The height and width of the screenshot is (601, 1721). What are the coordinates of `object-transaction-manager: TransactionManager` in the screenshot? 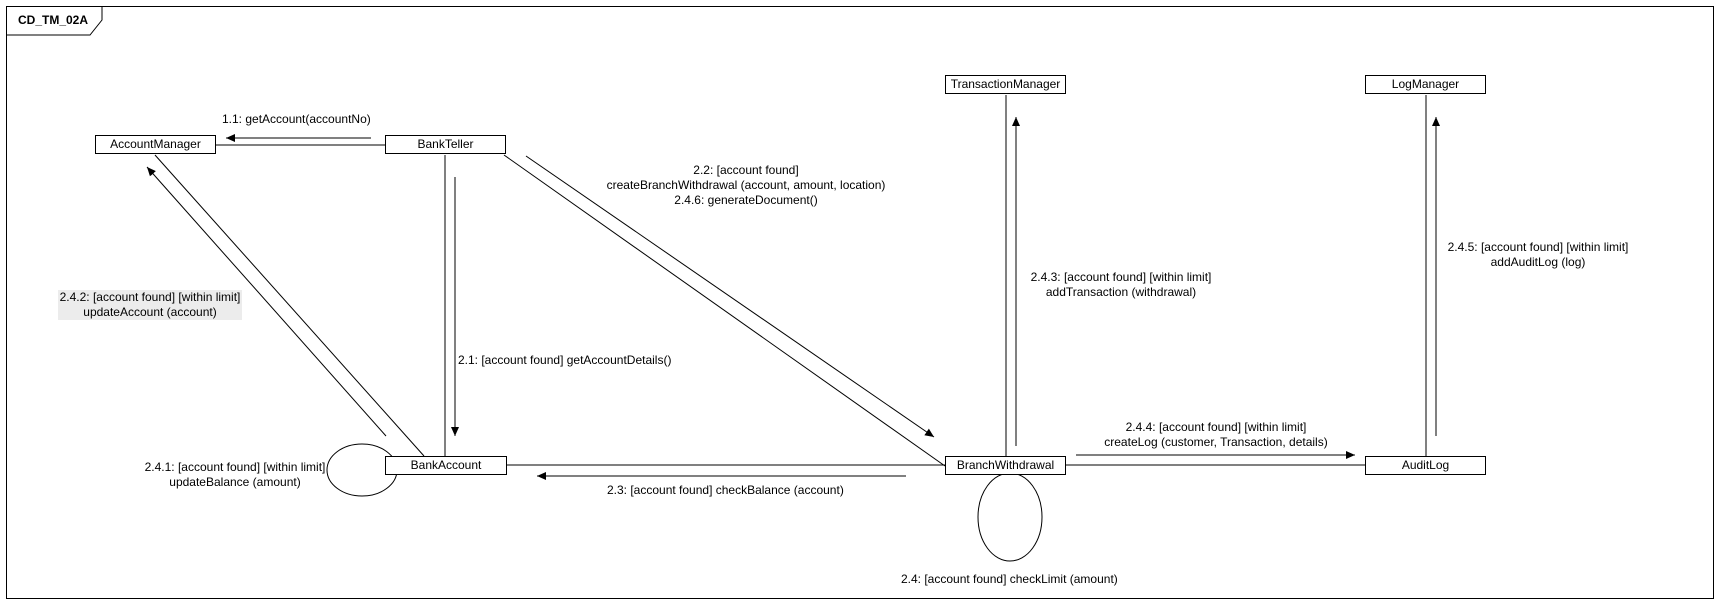 It's located at (1005, 84).